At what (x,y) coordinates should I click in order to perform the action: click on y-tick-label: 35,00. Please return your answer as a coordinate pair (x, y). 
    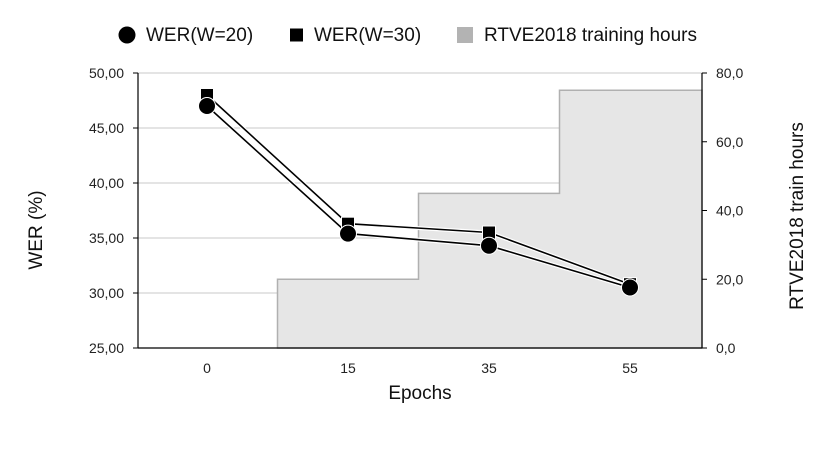
    Looking at the image, I should click on (106, 238).